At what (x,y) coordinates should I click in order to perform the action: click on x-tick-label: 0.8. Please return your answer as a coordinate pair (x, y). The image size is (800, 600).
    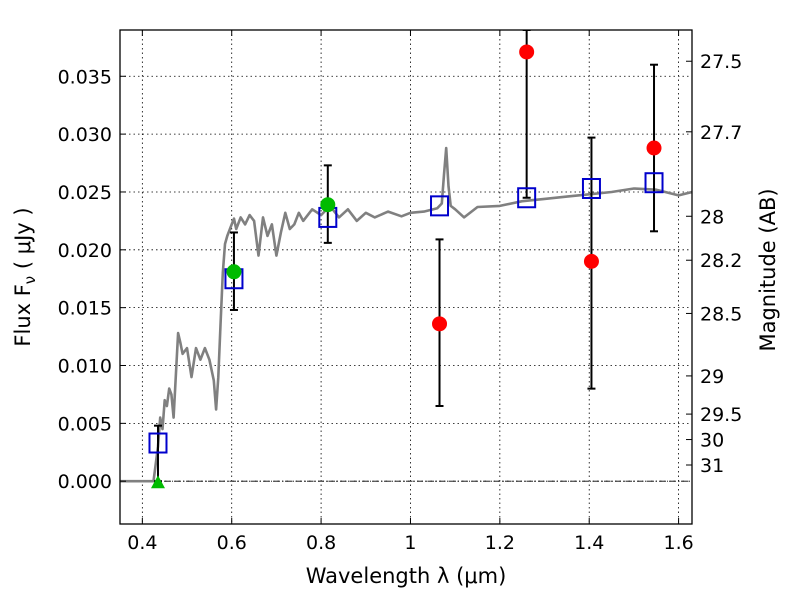
    Looking at the image, I should click on (321, 543).